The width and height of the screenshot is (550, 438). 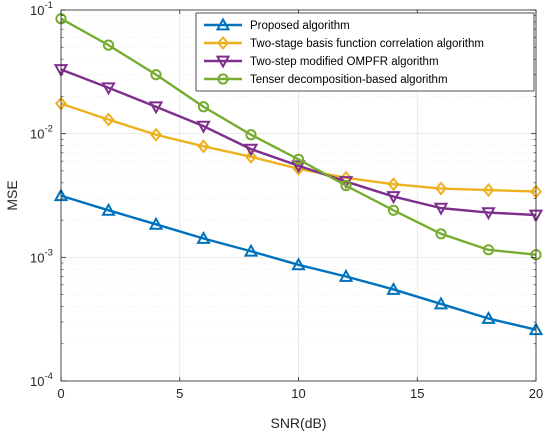 What do you see at coordinates (298, 423) in the screenshot?
I see `x-axis-label: SNR(dB)` at bounding box center [298, 423].